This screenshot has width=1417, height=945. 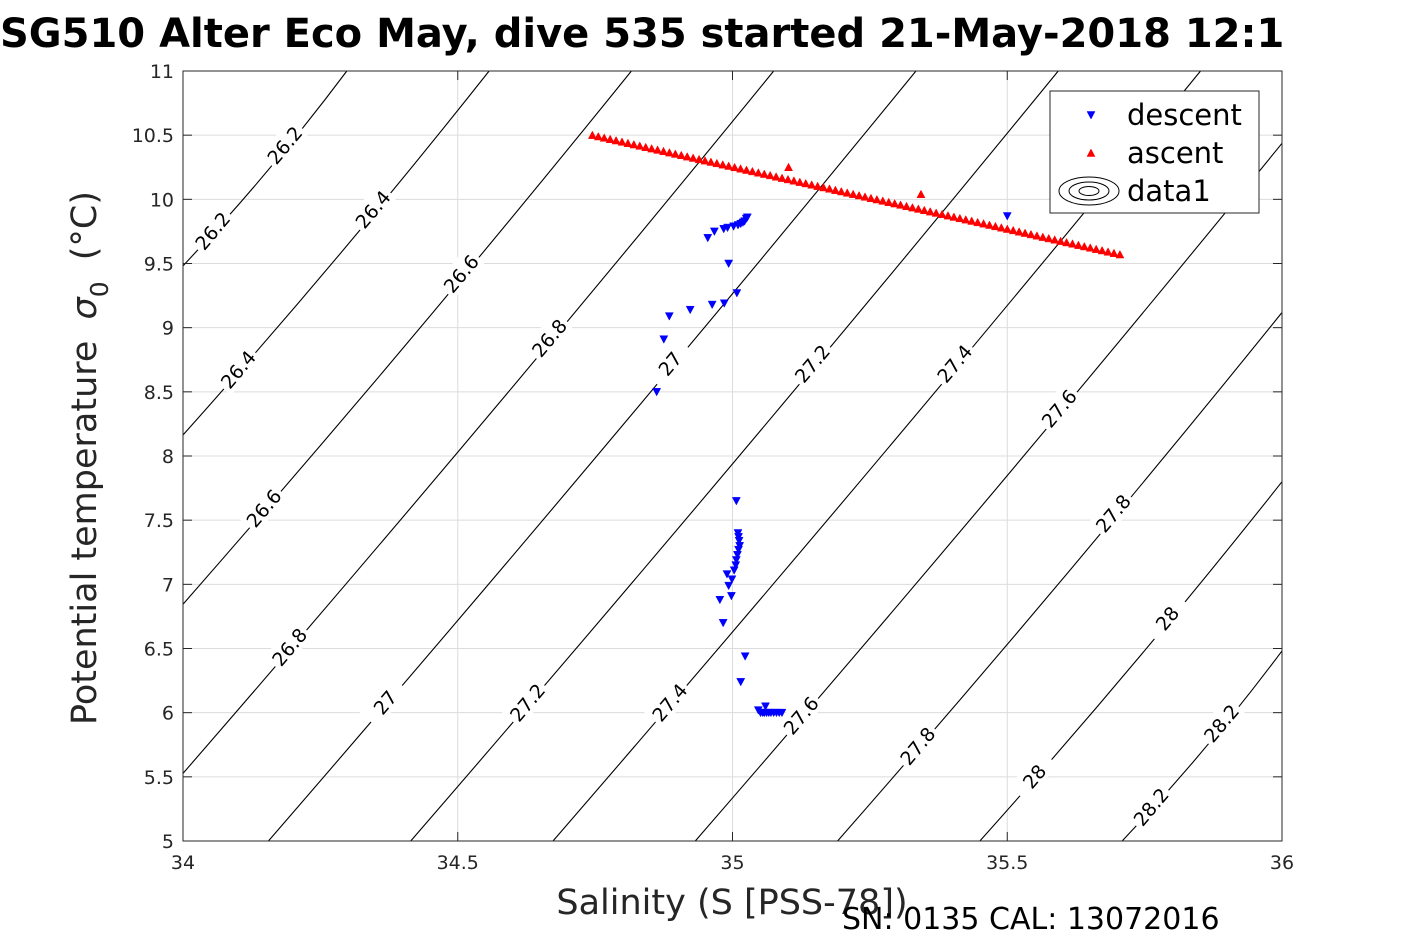 I want to click on legend-ascent-marker, so click(x=1091, y=152).